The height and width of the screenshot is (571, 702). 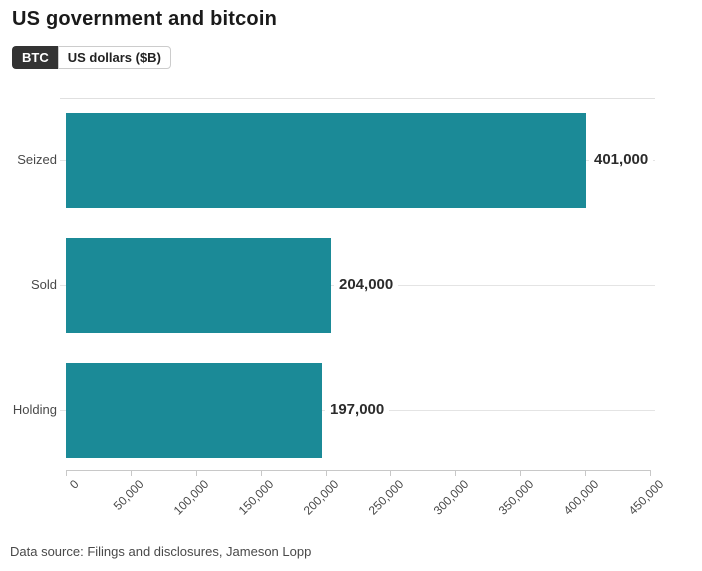 What do you see at coordinates (37, 159) in the screenshot?
I see `category-label-seized: Seized` at bounding box center [37, 159].